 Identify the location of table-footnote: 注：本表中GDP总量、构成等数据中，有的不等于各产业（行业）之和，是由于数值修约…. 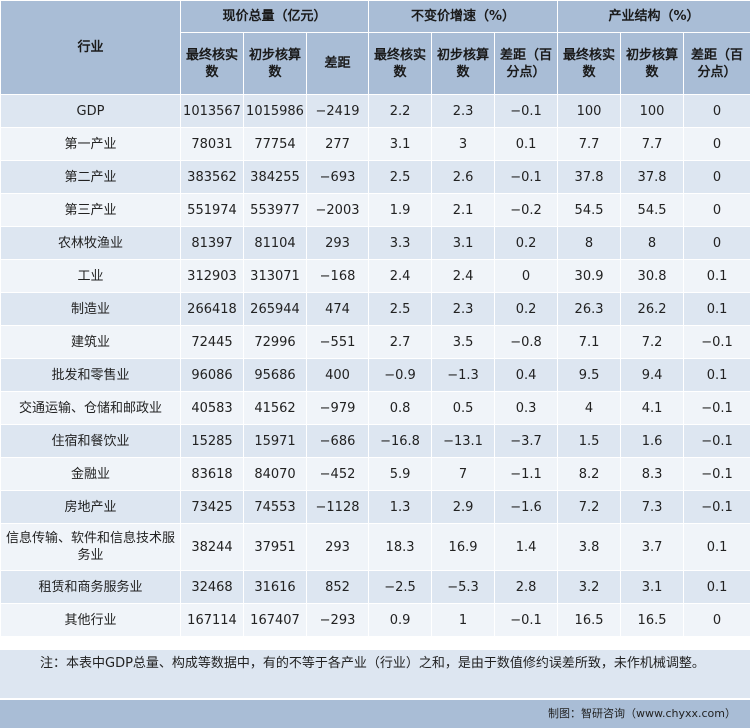
(375, 674).